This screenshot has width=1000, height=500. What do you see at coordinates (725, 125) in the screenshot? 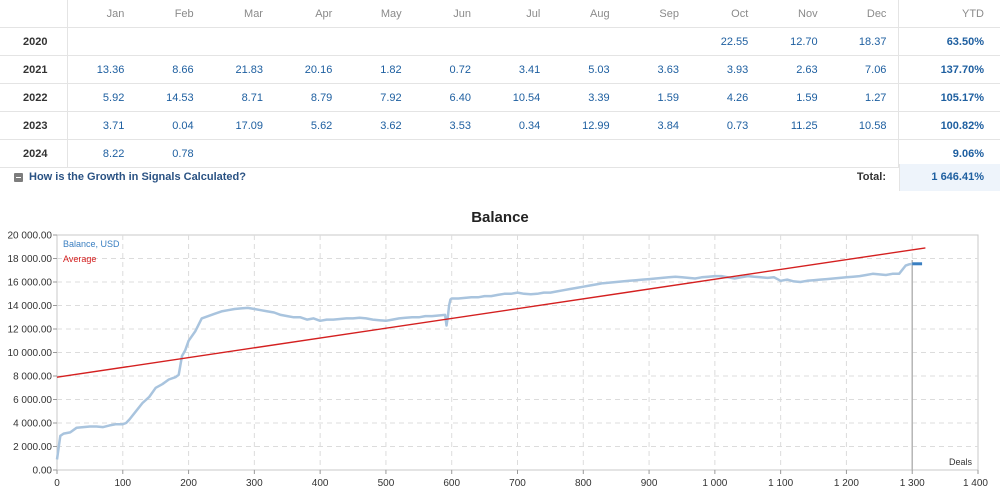
I see `month-value-cell: 0.73` at bounding box center [725, 125].